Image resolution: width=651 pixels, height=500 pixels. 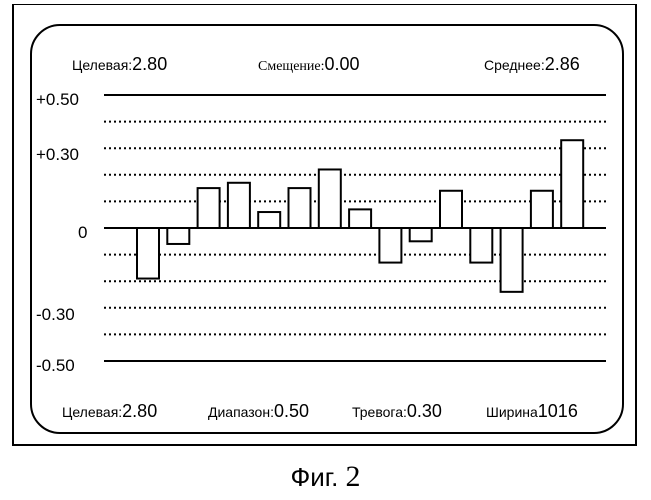 What do you see at coordinates (314, 477) in the screenshot?
I see `caption-prefix: Фиг.` at bounding box center [314, 477].